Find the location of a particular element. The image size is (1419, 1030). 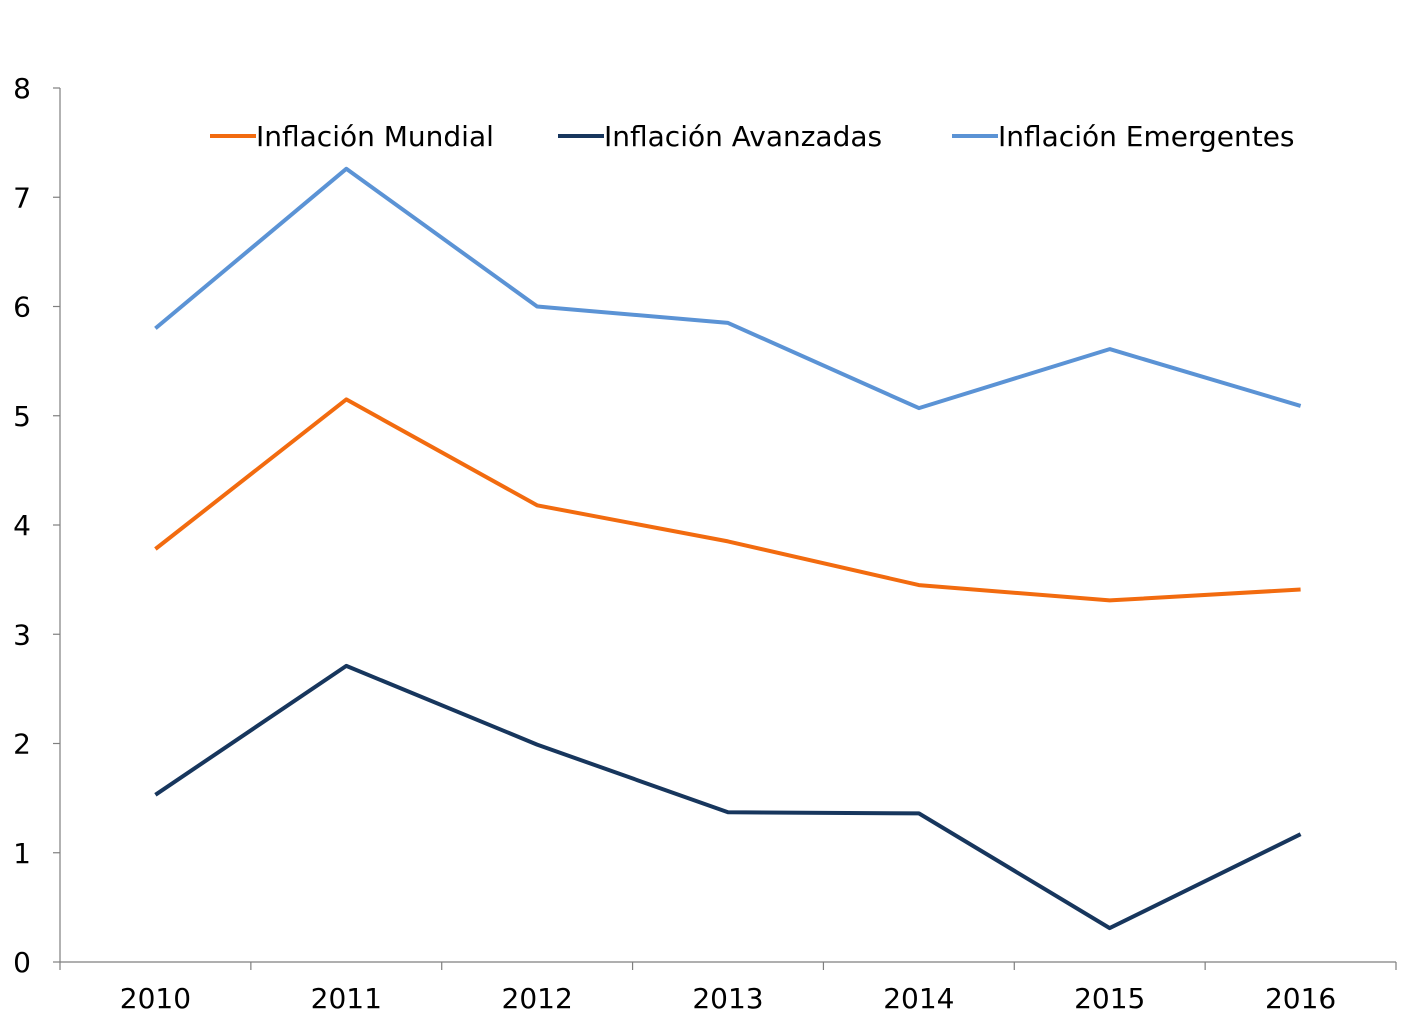

y-tick-label: 8 is located at coordinates (22, 88).